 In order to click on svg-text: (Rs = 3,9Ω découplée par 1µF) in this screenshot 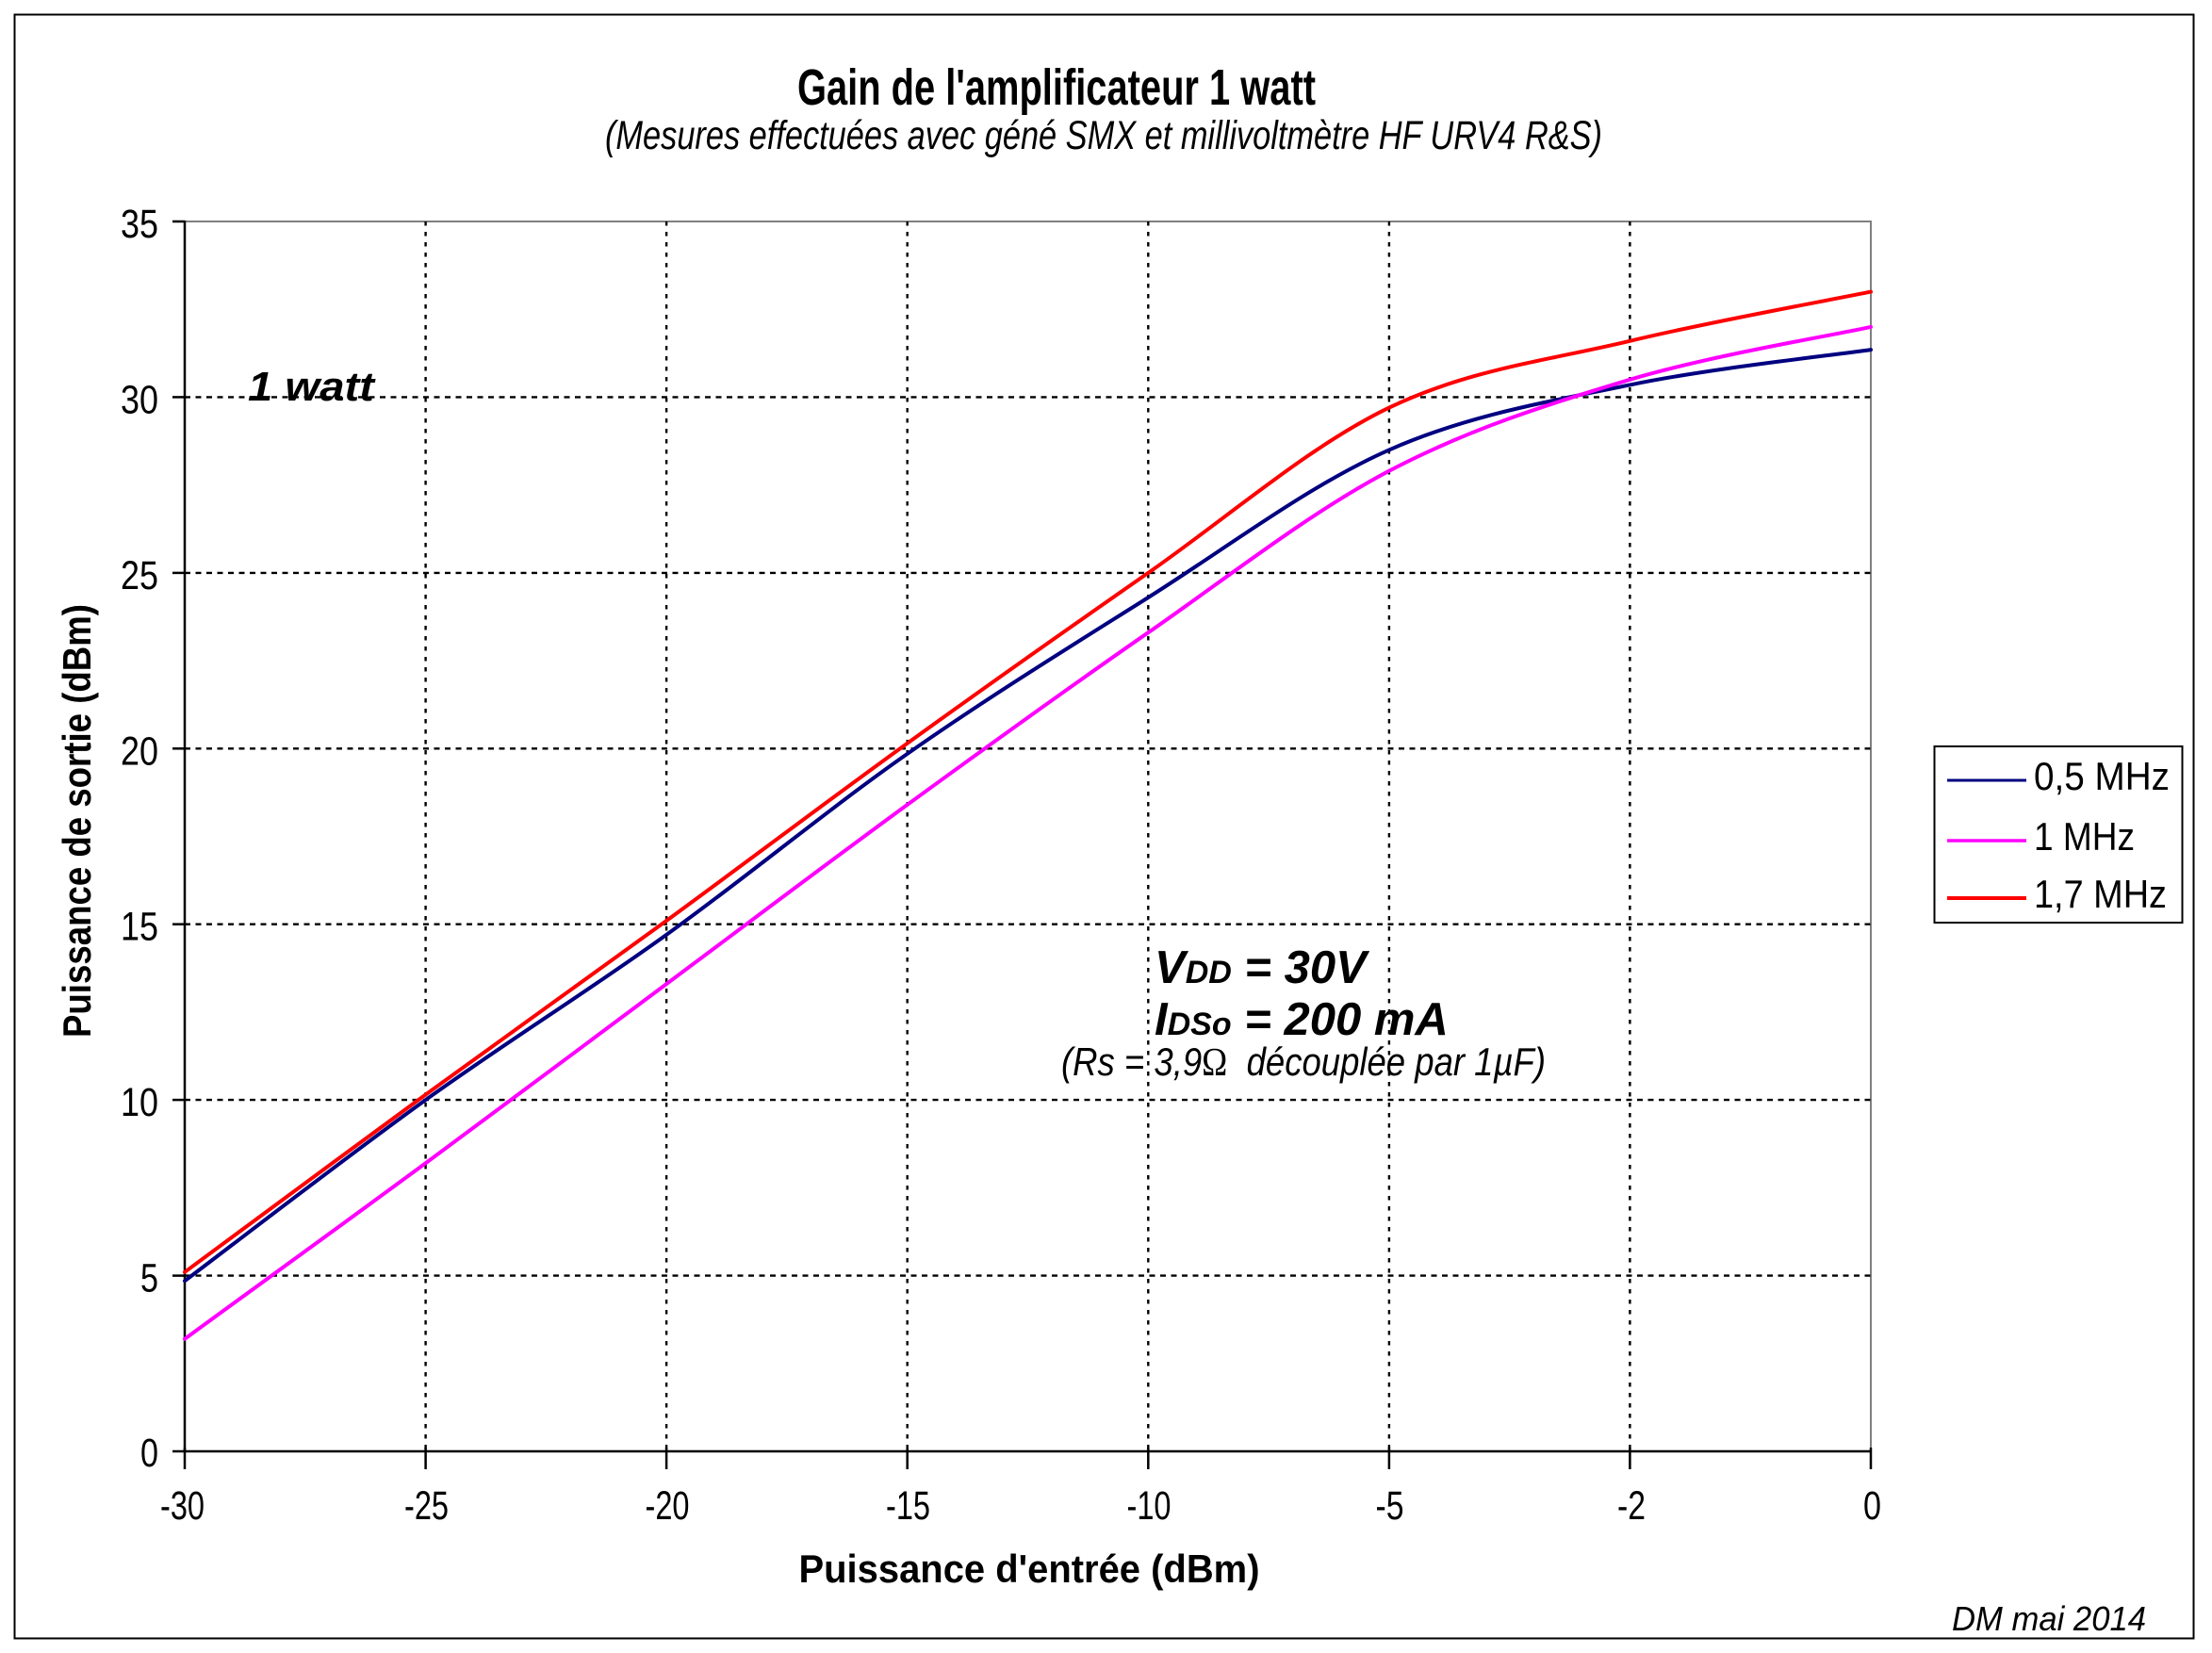, I will do `click(1303, 1062)`.